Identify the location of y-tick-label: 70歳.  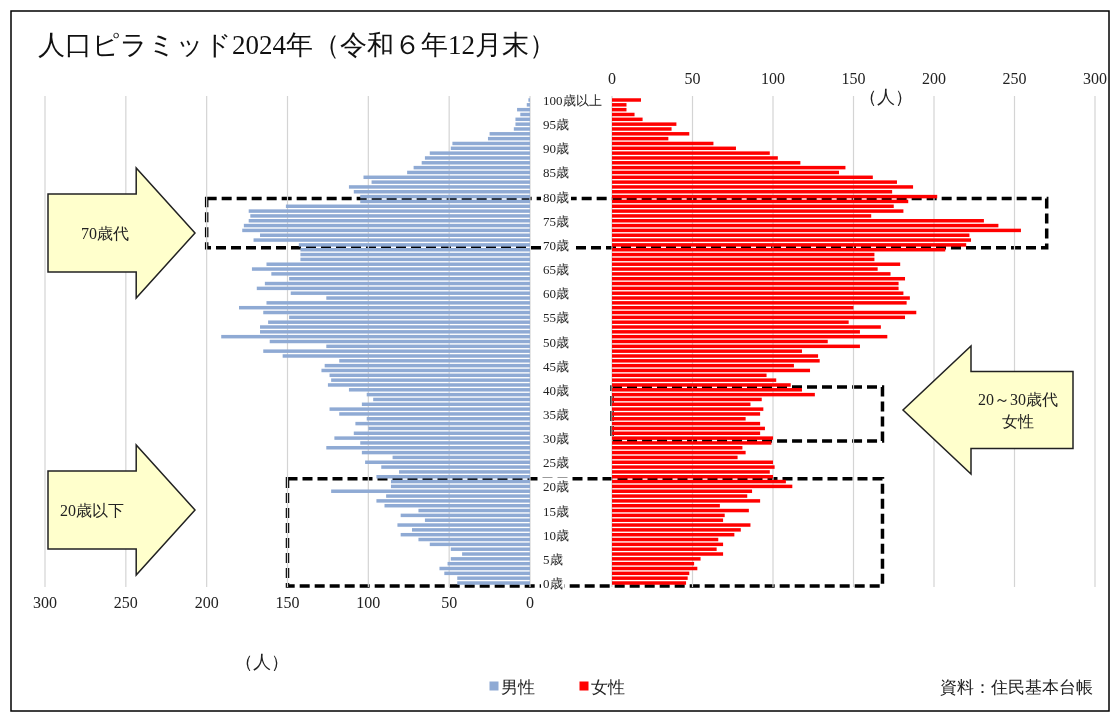
(556, 245).